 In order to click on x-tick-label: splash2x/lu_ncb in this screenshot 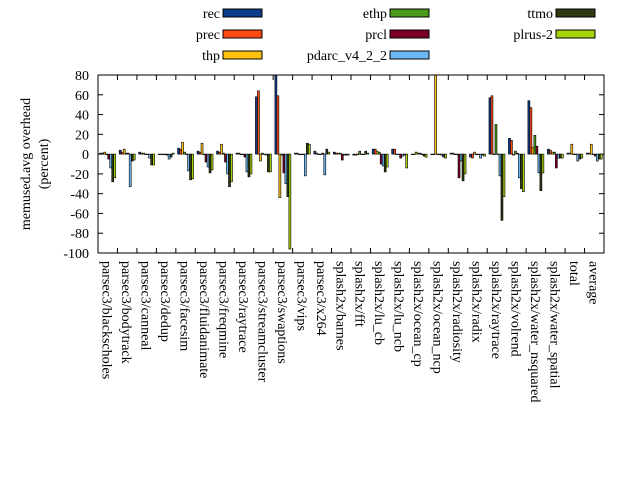, I will do `click(398, 306)`.